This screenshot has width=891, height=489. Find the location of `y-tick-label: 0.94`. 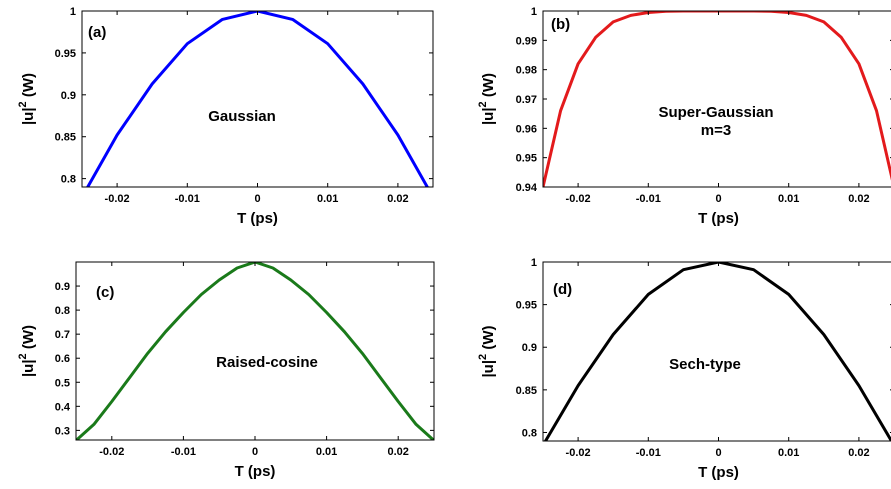

y-tick-label: 0.94 is located at coordinates (527, 188).